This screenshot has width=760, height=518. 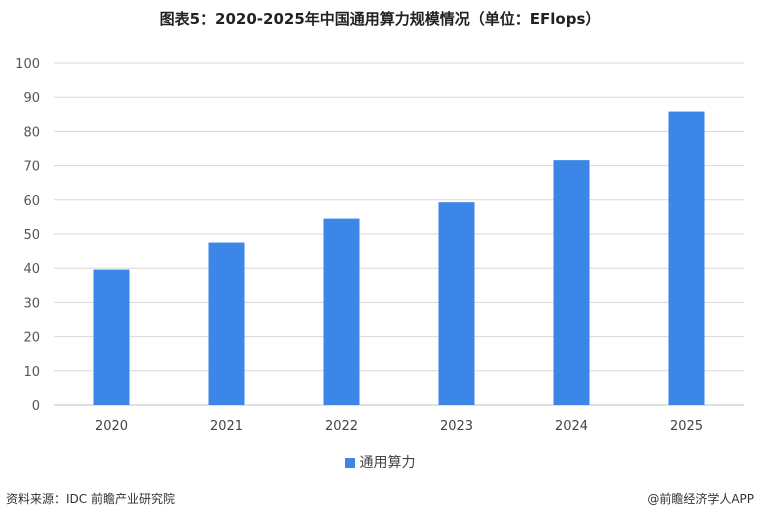 I want to click on y-tick-label: 20, so click(x=31, y=338).